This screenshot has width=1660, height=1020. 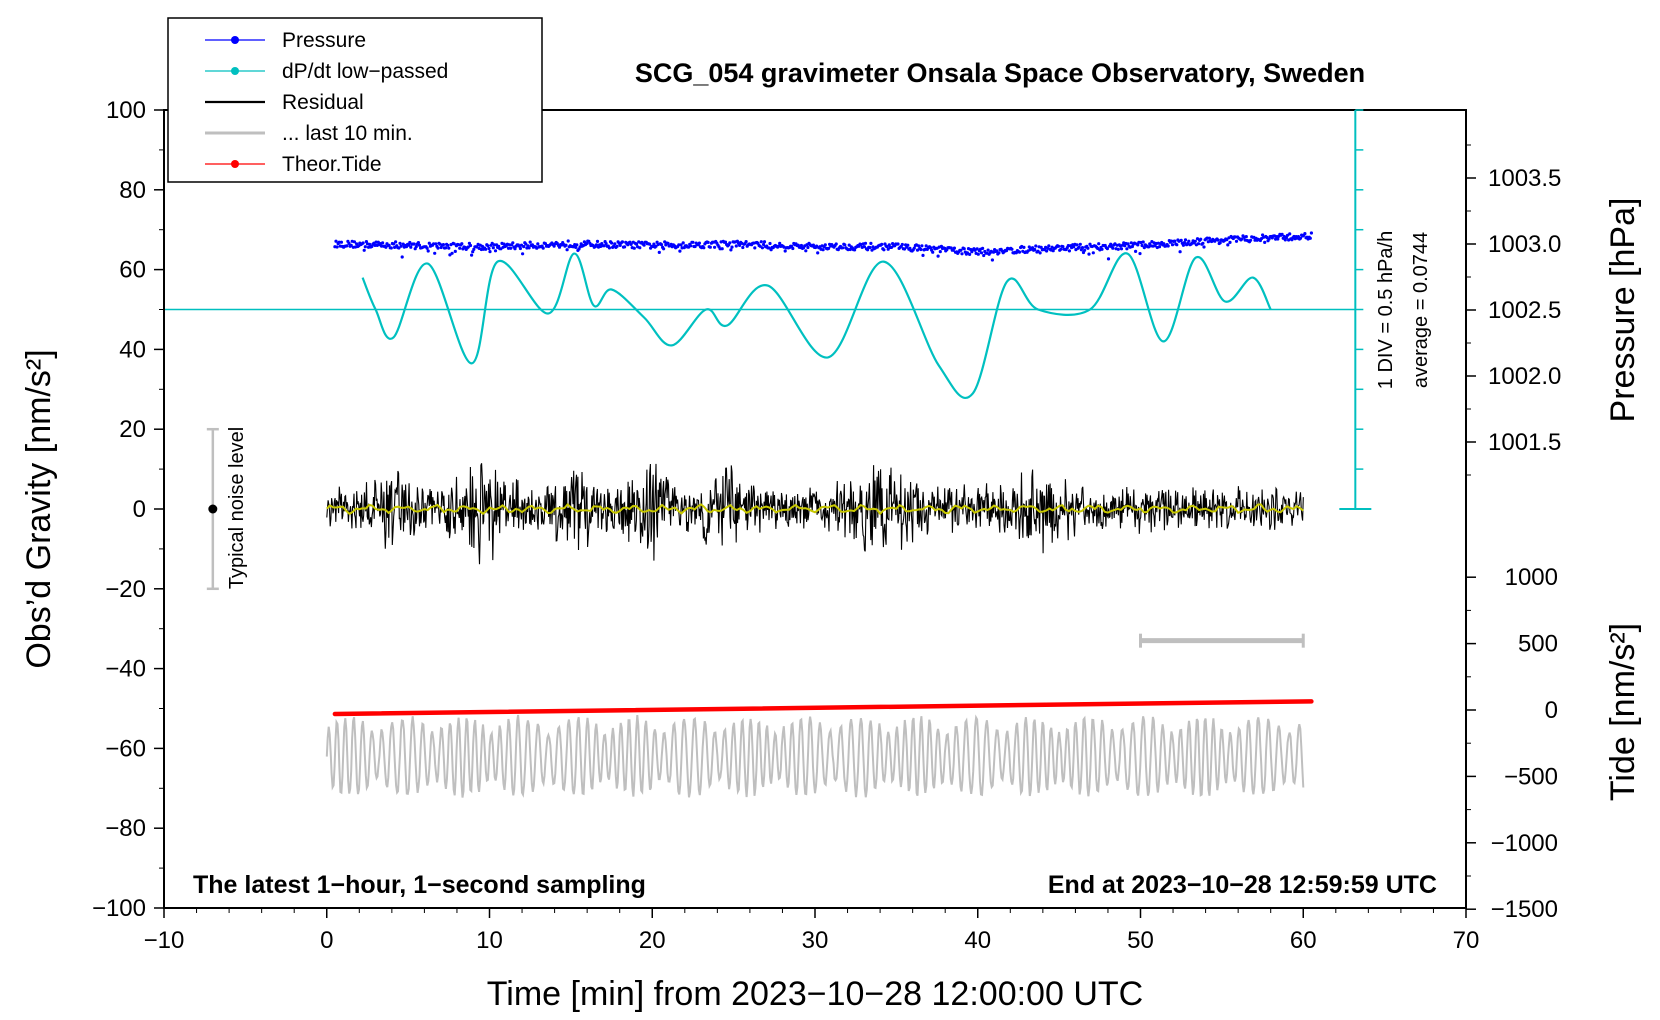 I want to click on y-tick-label: 100, so click(x=126, y=110).